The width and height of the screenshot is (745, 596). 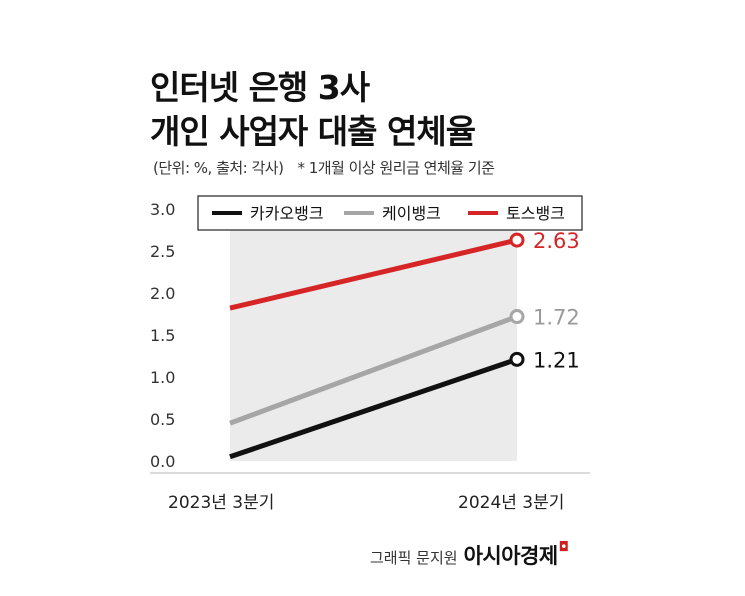 What do you see at coordinates (411, 213) in the screenshot?
I see `legend-label: 케이뱅크` at bounding box center [411, 213].